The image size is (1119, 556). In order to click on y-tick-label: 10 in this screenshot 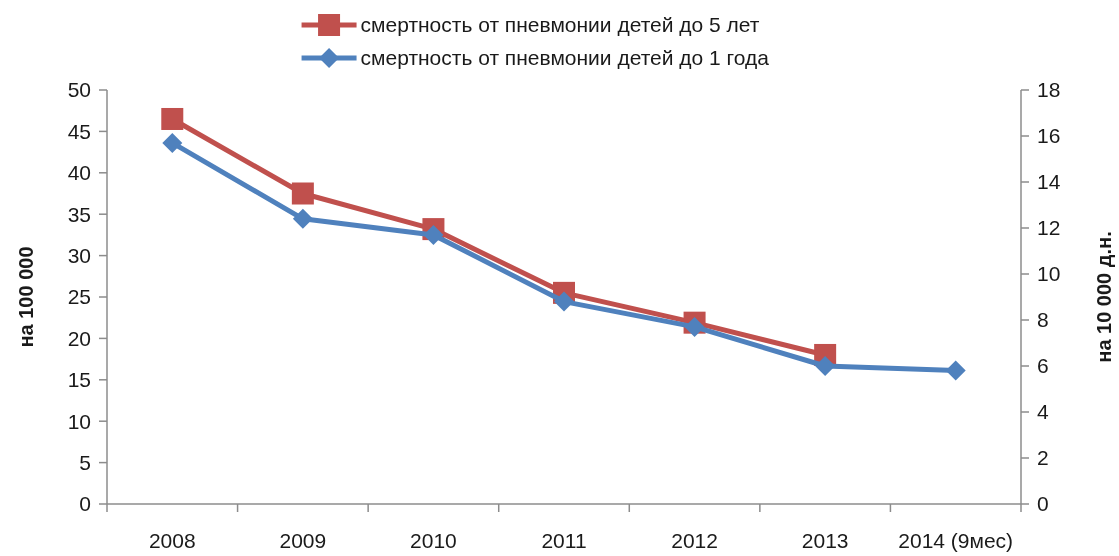, I will do `click(79, 421)`.